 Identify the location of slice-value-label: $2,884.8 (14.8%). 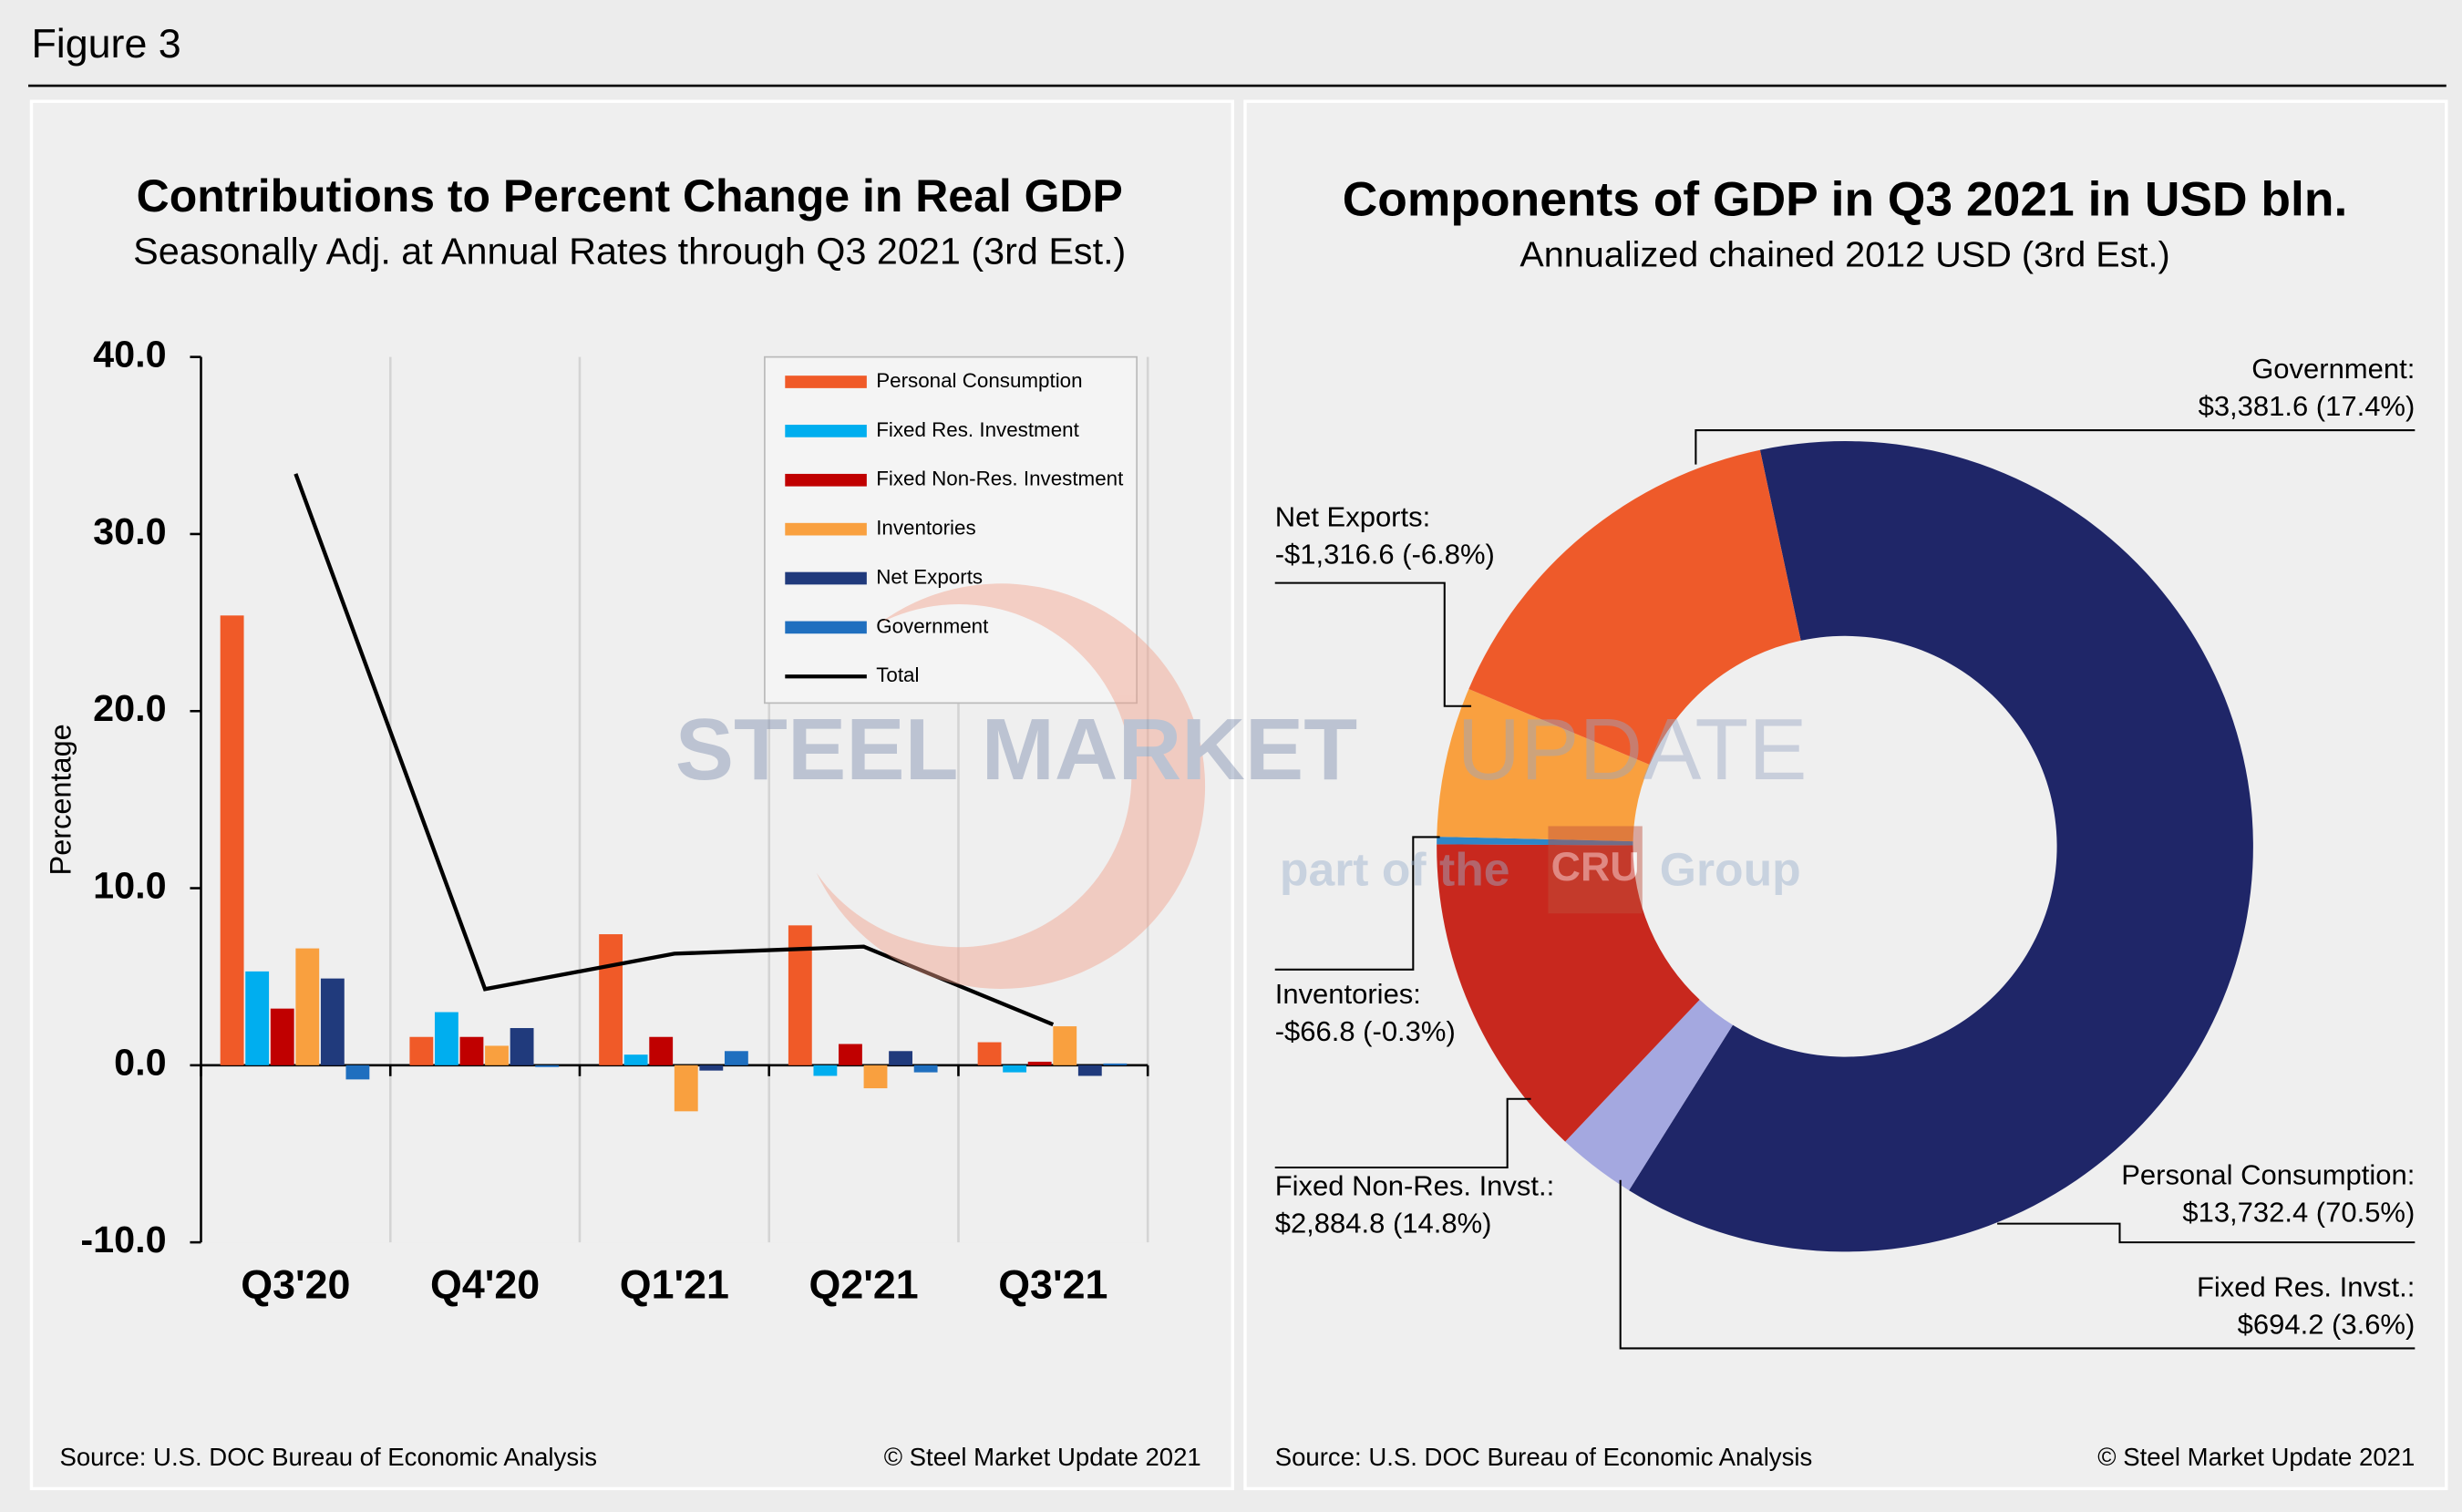
(1383, 1223).